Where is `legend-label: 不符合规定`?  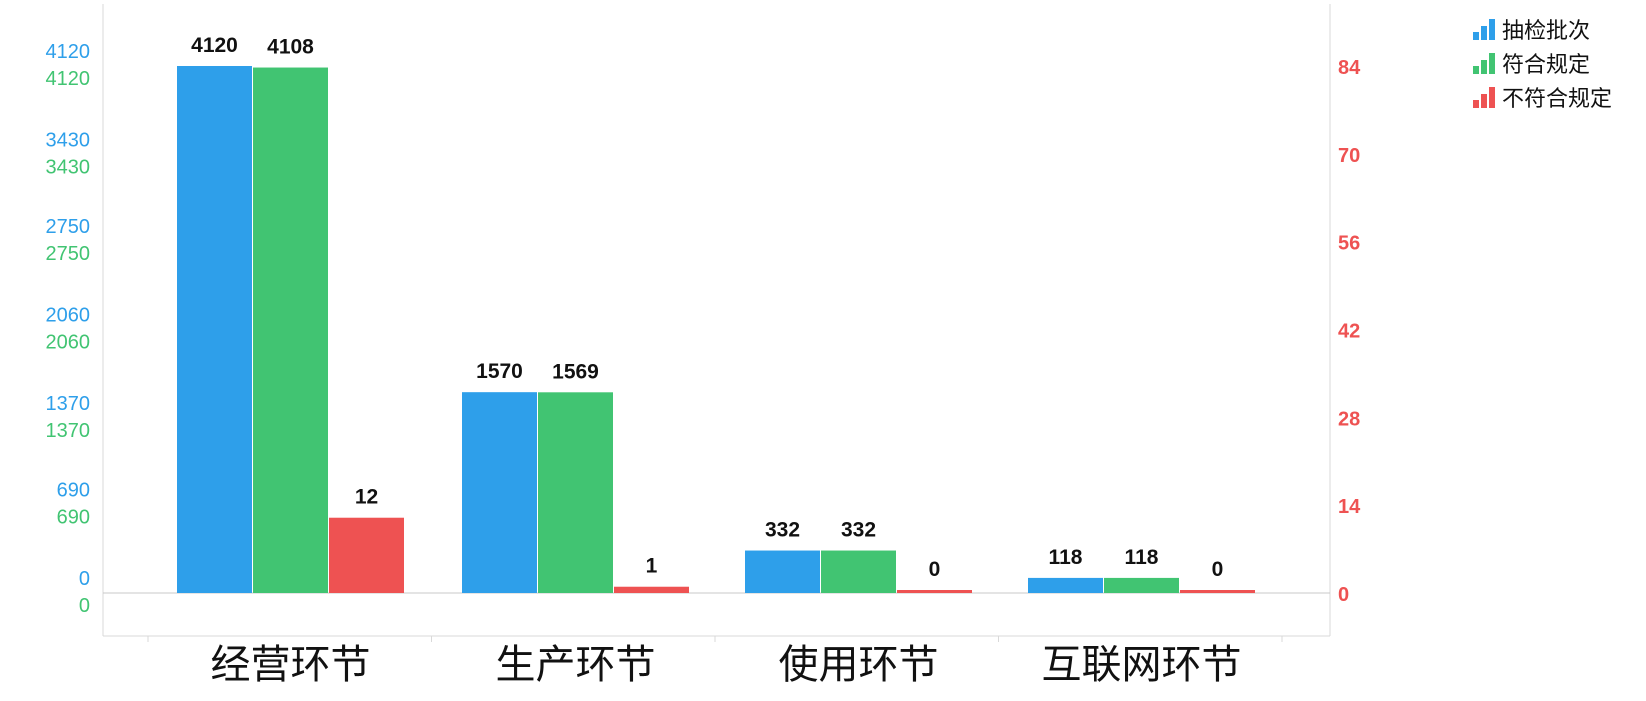 legend-label: 不符合规定 is located at coordinates (1557, 99).